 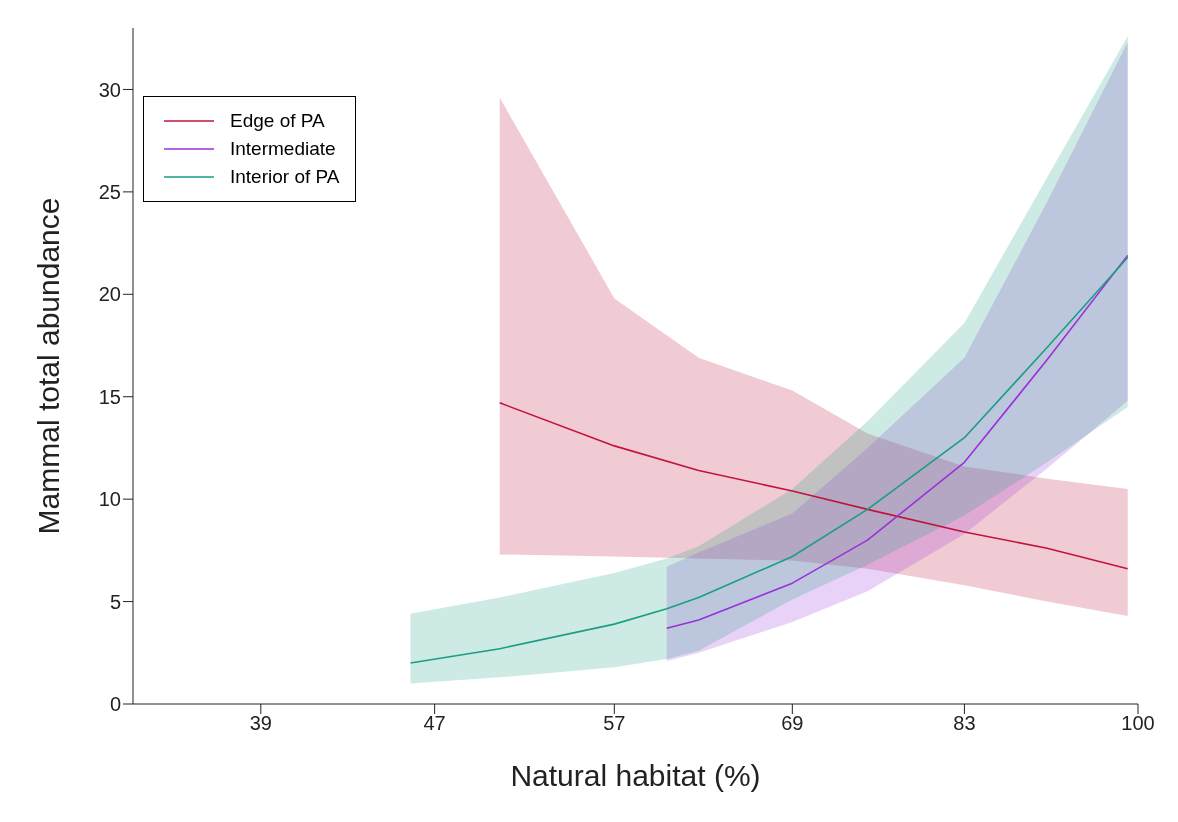 What do you see at coordinates (109, 191) in the screenshot?
I see `y-tick-label: 25` at bounding box center [109, 191].